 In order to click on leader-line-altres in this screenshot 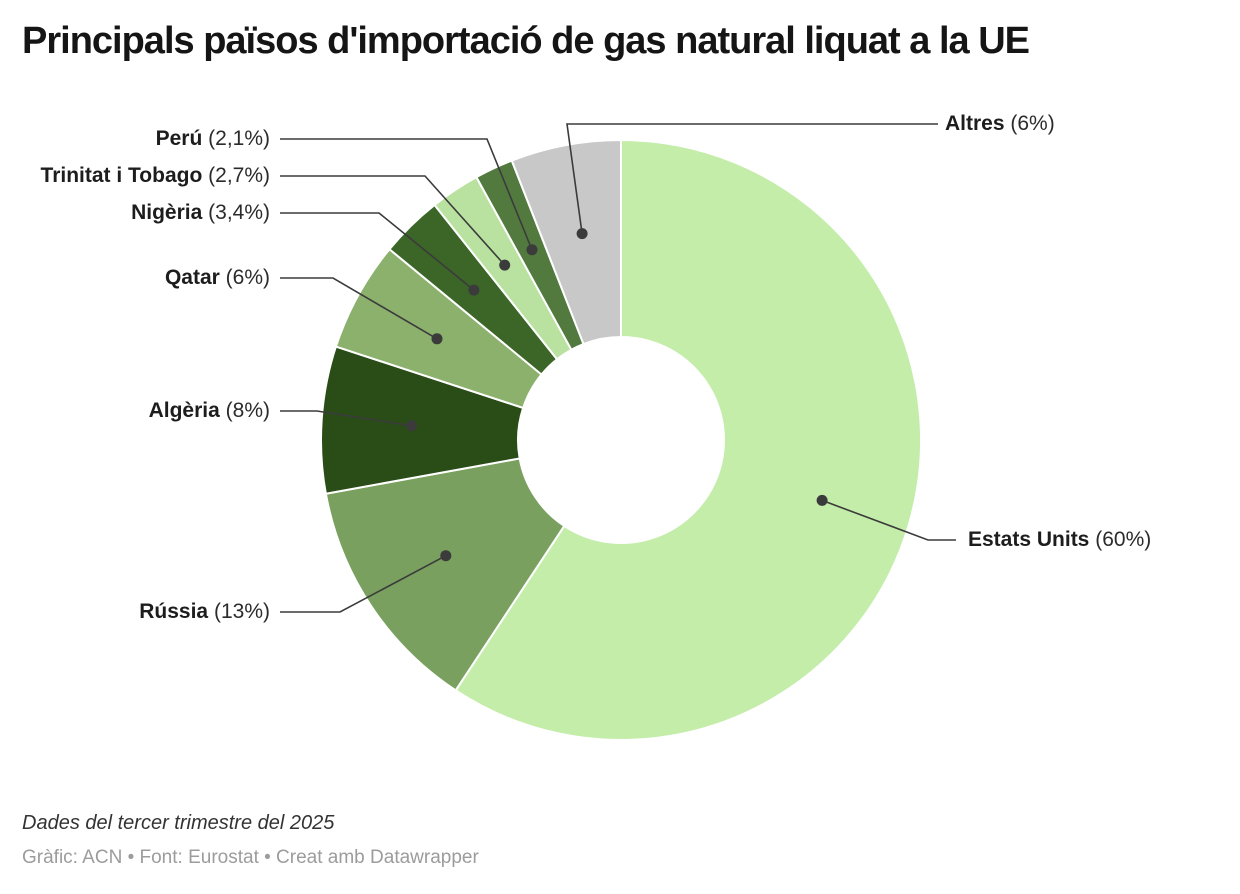, I will do `click(752, 178)`.